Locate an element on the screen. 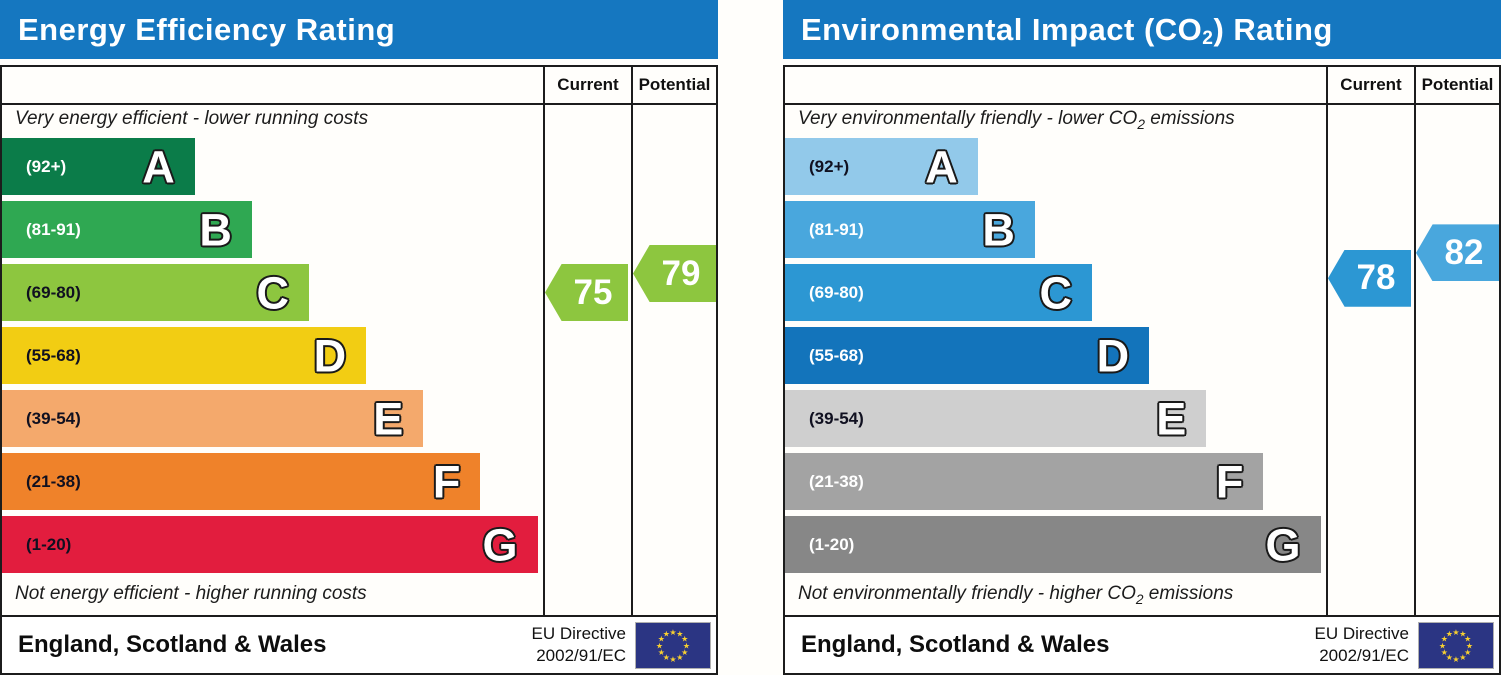 The height and width of the screenshot is (675, 1501). band-range: (69-80) is located at coordinates (836, 292).